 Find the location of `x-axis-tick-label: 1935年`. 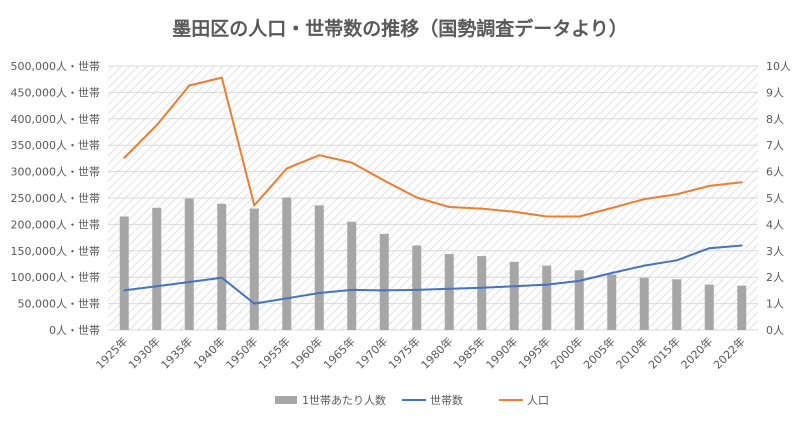

x-axis-tick-label: 1935年 is located at coordinates (176, 352).